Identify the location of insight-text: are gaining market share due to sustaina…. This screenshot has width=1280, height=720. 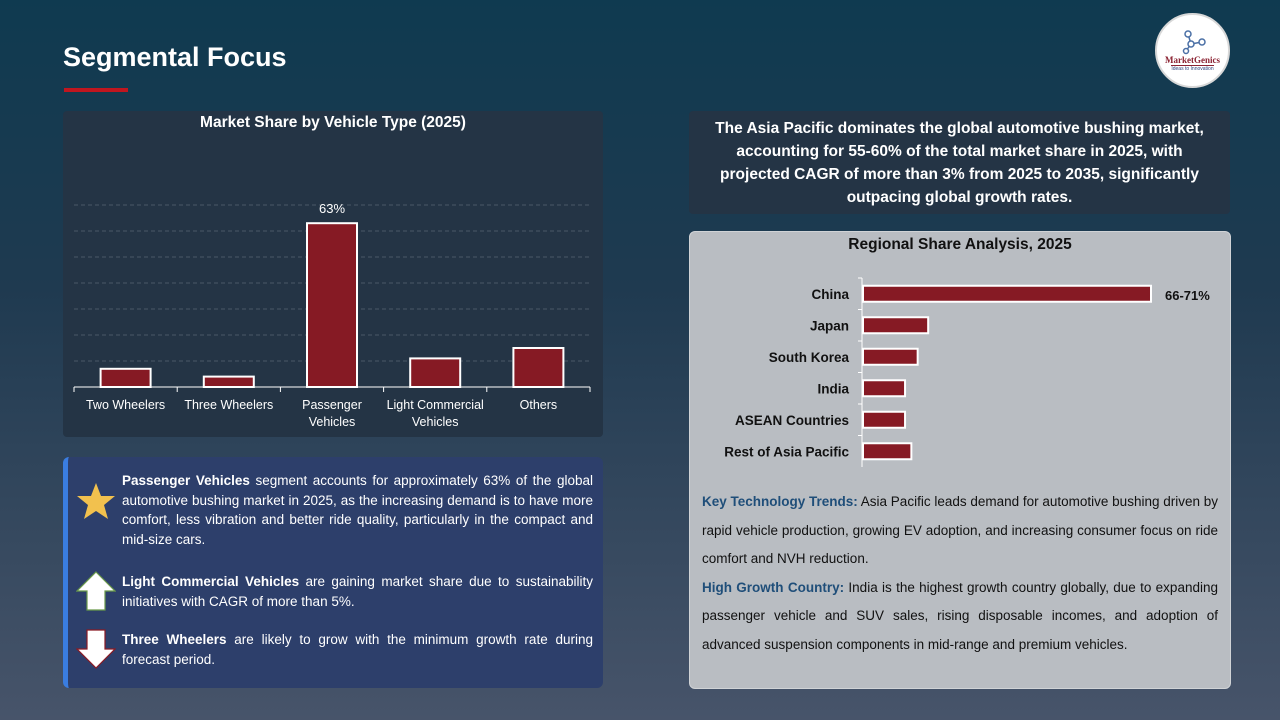
(357, 591).